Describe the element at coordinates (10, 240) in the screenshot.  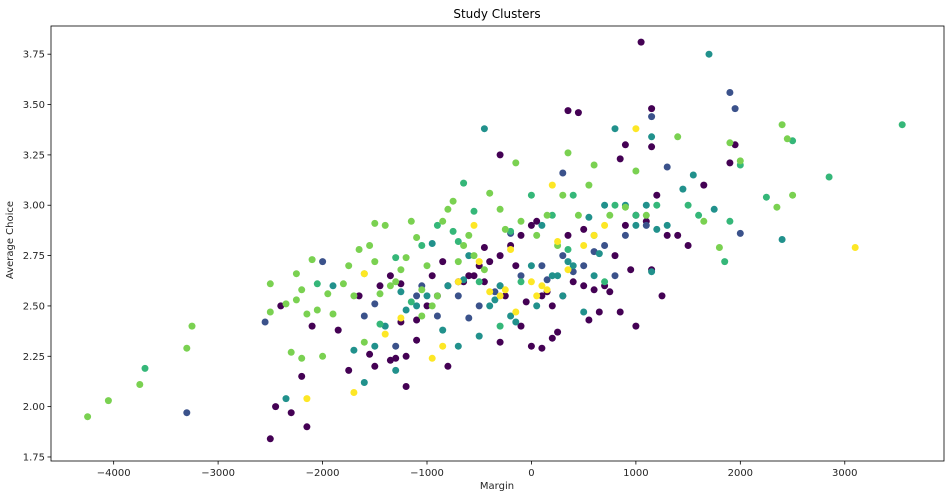
I see `y-axis-label: Average Choice` at that location.